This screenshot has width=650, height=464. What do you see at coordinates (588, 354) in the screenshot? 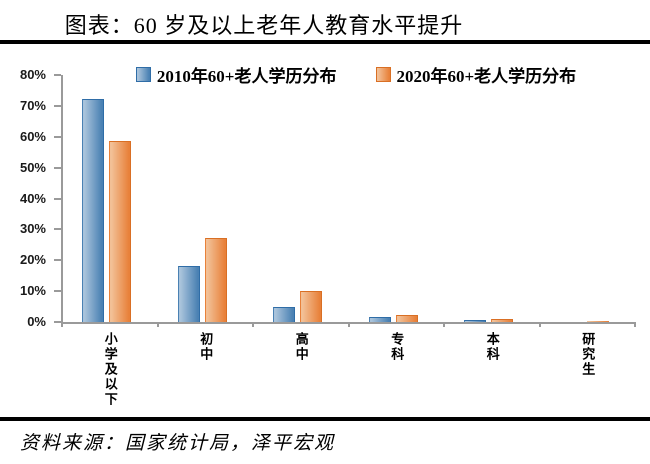
I see `x-axis-category-label: 研究生` at bounding box center [588, 354].